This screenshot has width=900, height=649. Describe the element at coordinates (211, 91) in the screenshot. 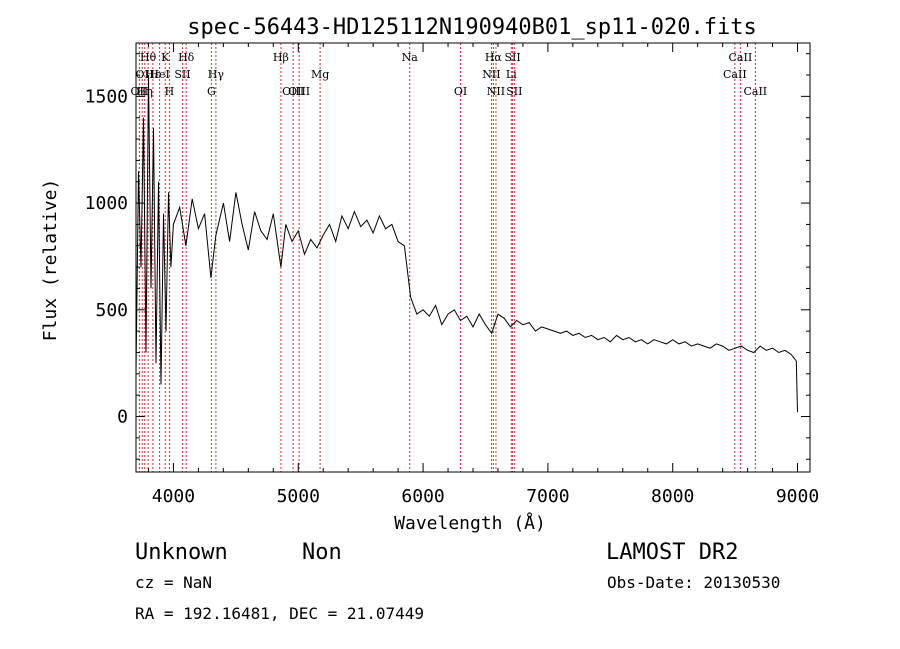

I see `spectral-line-label: G` at that location.